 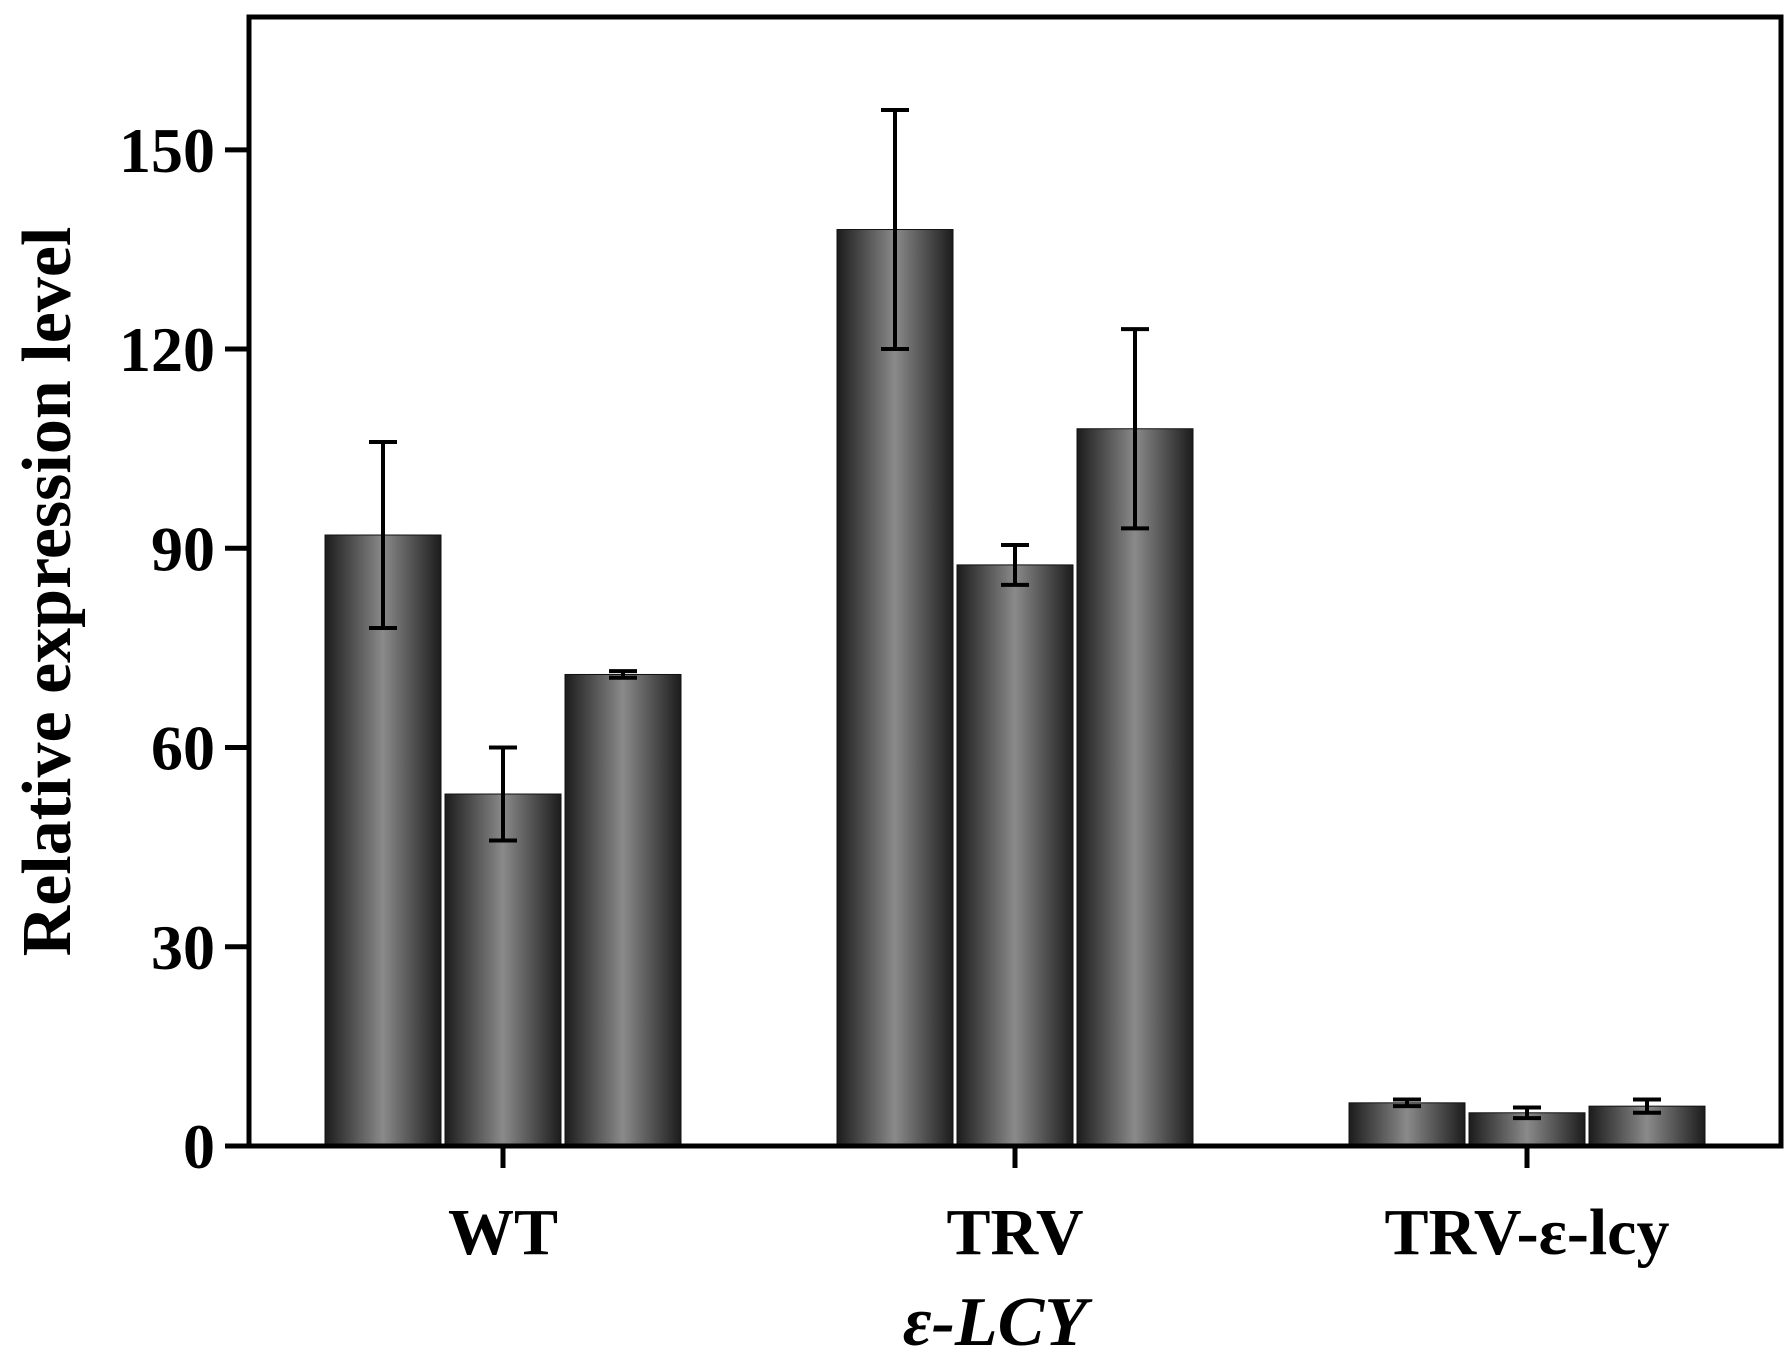 I want to click on x-tick-label: WT, so click(x=503, y=1232).